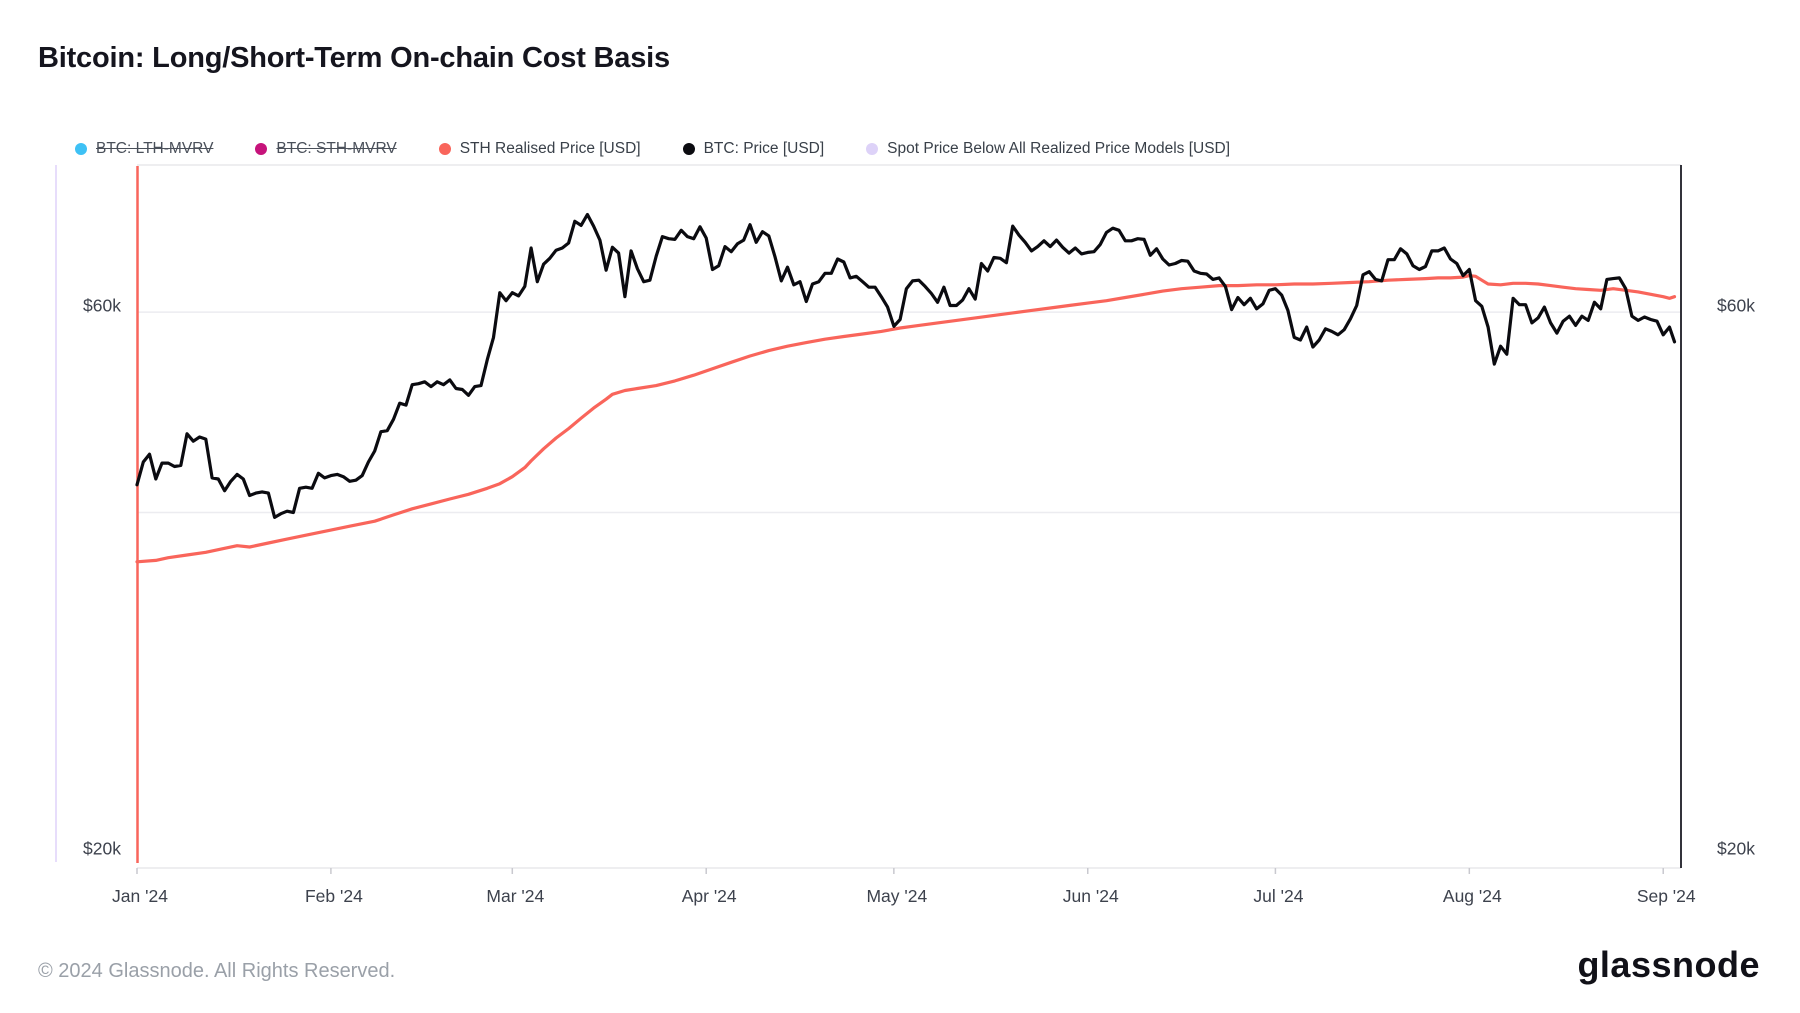 The width and height of the screenshot is (1800, 1013). Describe the element at coordinates (102, 305) in the screenshot. I see `y-axis-label-left: $60k` at that location.